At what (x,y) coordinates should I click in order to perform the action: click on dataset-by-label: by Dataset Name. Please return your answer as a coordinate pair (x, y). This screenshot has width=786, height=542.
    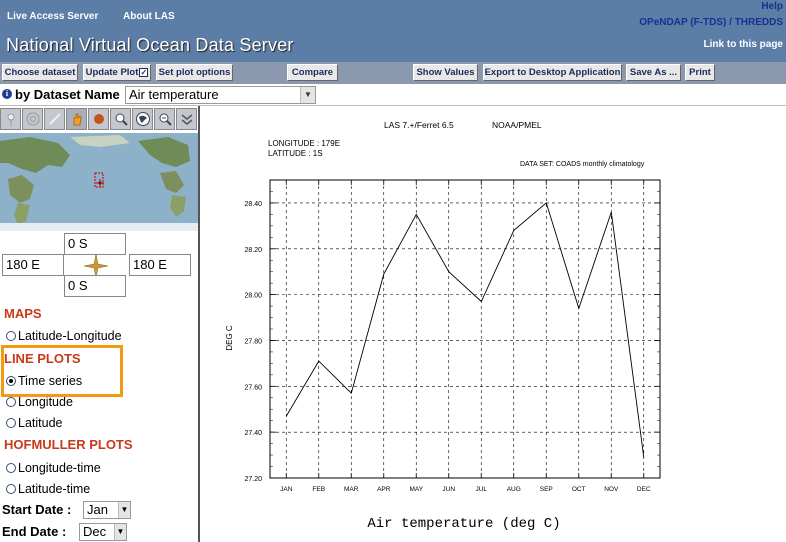
    Looking at the image, I should click on (67, 94).